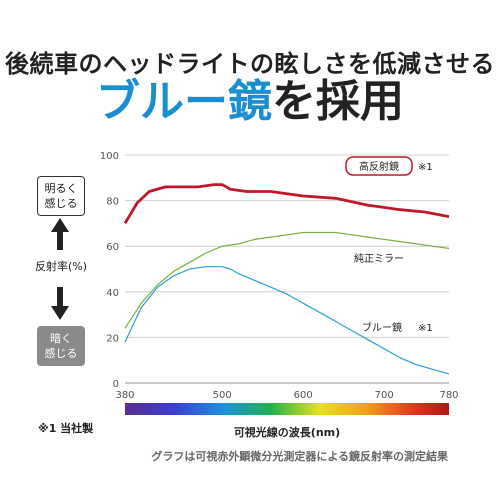  Describe the element at coordinates (112, 338) in the screenshot. I see `y-tick-label: 20` at that location.